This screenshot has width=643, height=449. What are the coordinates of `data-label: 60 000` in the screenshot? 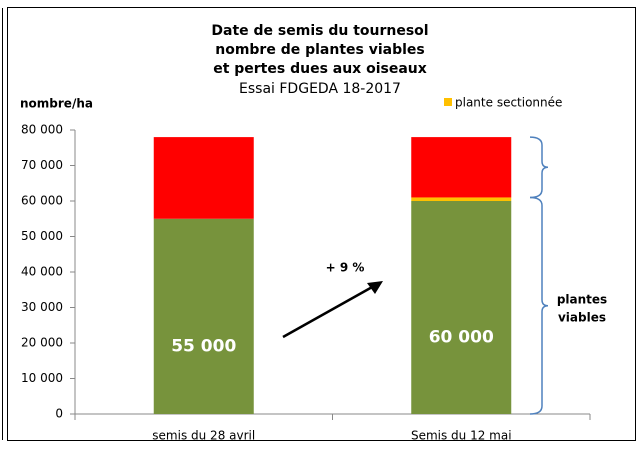 It's located at (461, 338).